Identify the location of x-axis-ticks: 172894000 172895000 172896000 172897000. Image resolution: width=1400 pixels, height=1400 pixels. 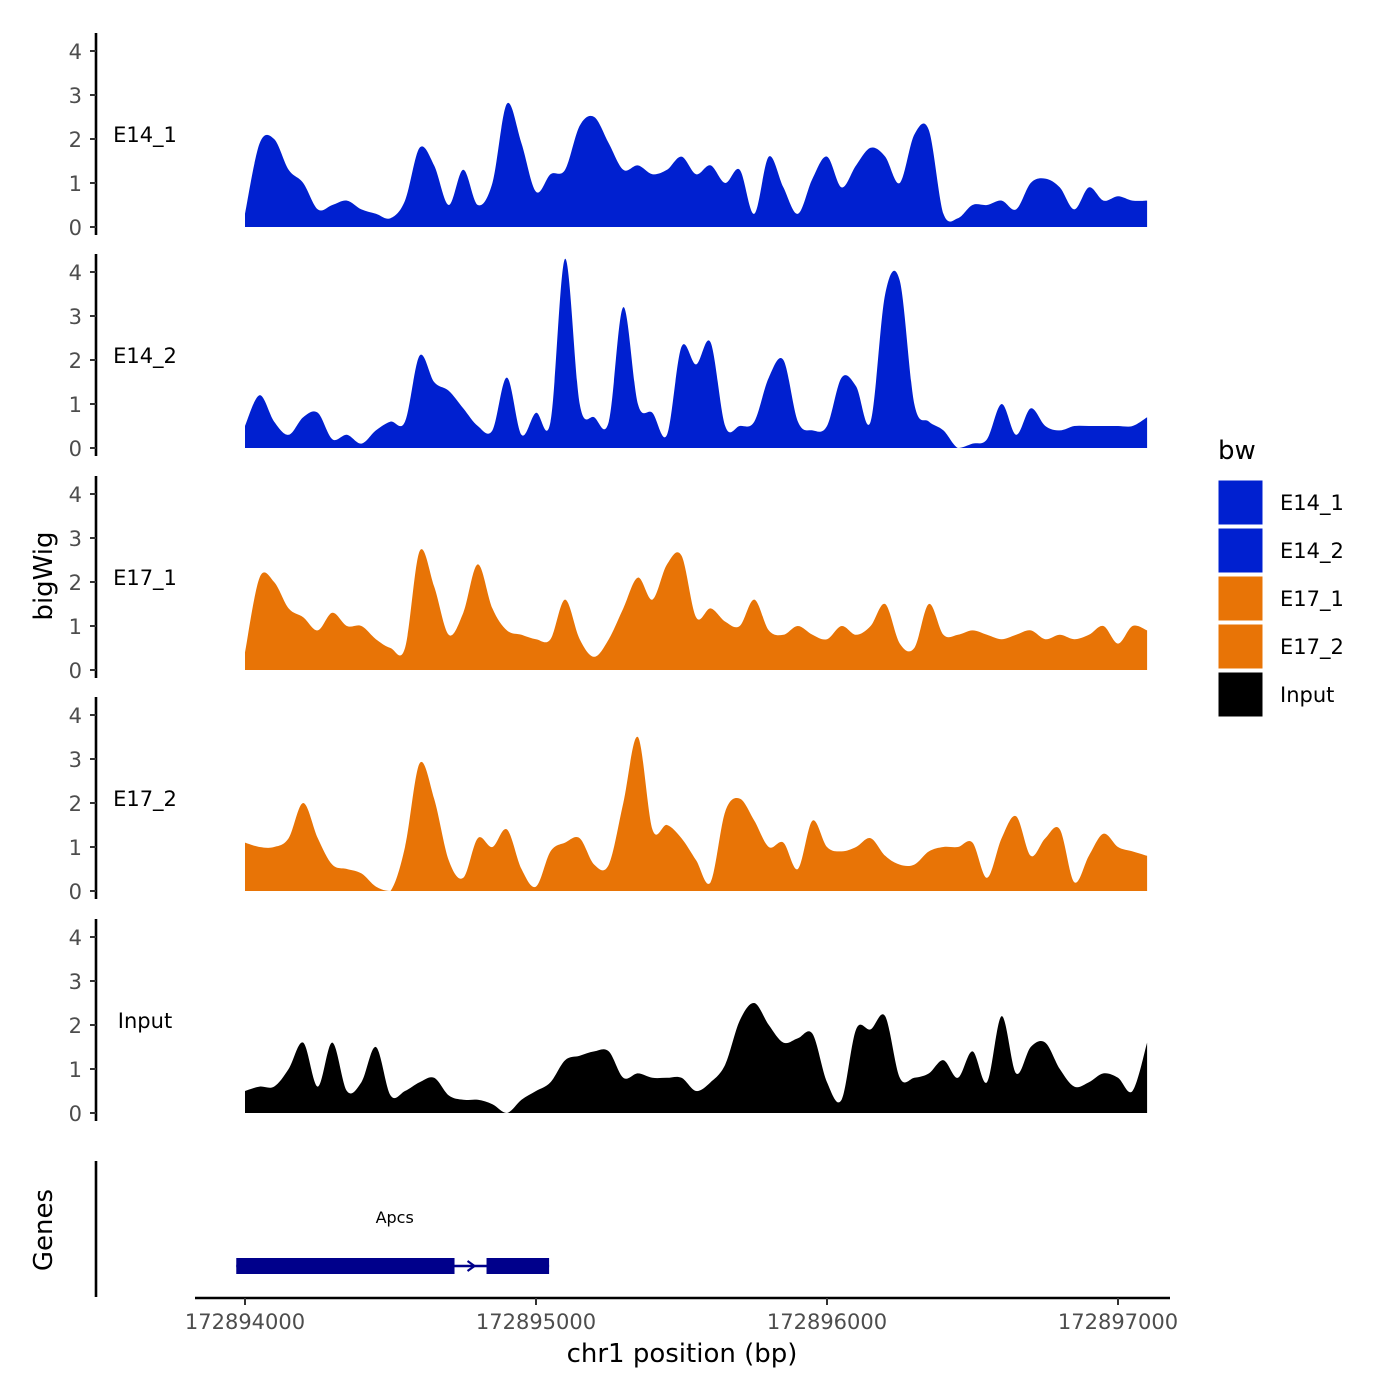
(681, 1316).